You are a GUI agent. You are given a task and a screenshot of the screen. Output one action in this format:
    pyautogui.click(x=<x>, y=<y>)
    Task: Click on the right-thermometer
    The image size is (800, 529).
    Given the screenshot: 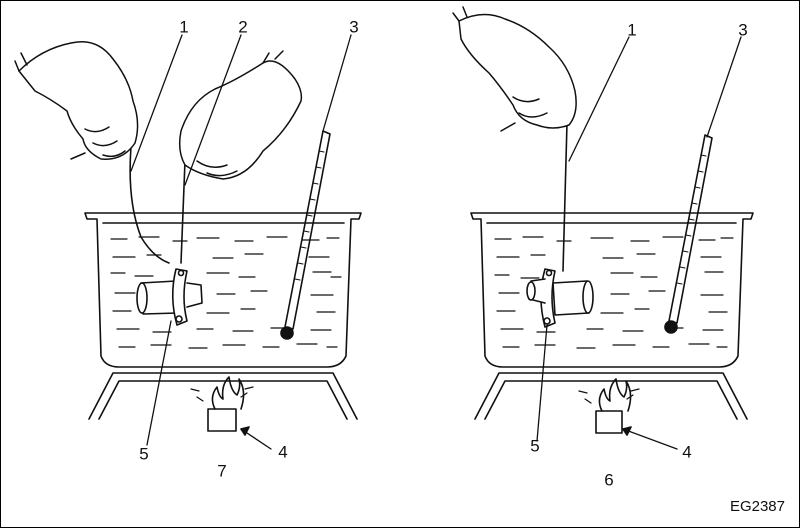 What is the action you would take?
    pyautogui.click(x=688, y=234)
    